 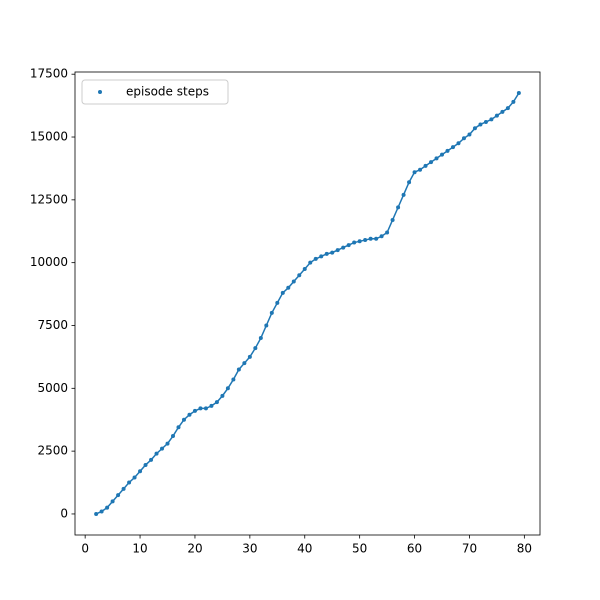 What do you see at coordinates (52, 388) in the screenshot?
I see `y-tick-label: 5000` at bounding box center [52, 388].